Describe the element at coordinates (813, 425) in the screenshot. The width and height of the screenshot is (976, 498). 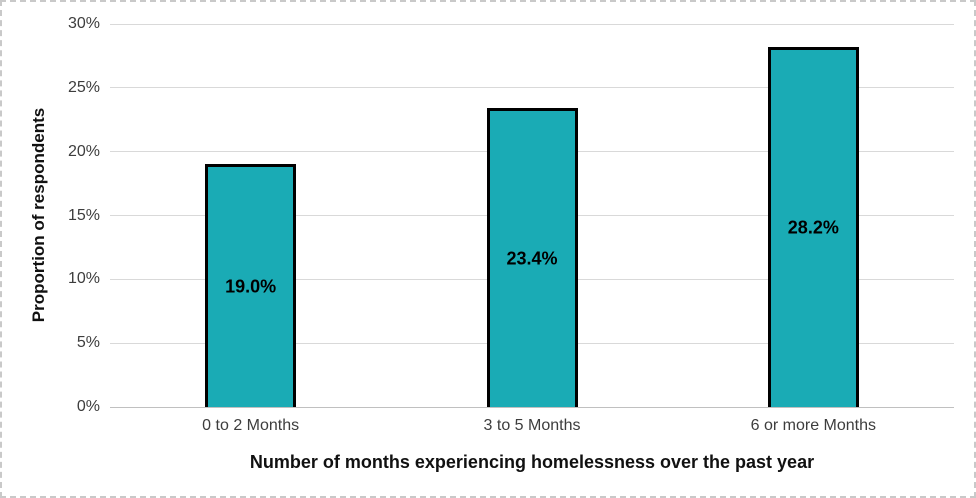
I see `x-tick-label: 6 or more Months` at that location.